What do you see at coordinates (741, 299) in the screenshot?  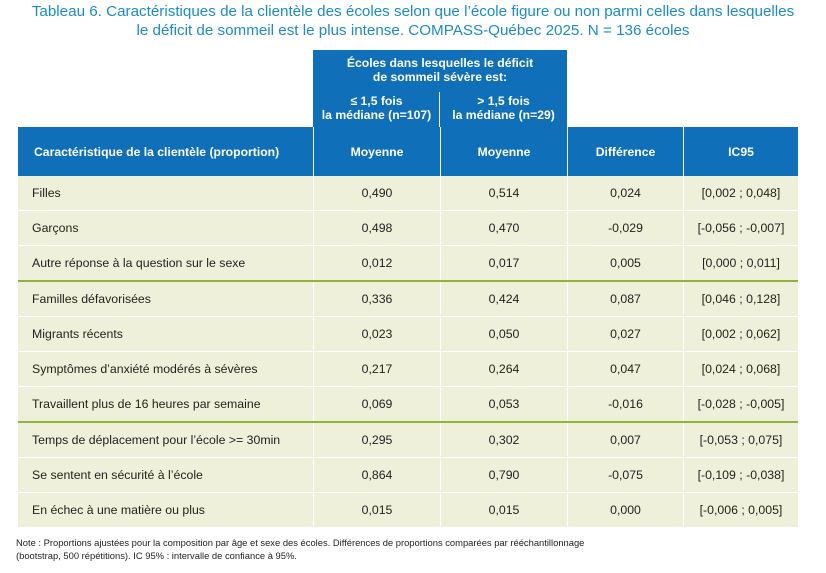 I see `row-ci: [0,046 ; 0,128]` at bounding box center [741, 299].